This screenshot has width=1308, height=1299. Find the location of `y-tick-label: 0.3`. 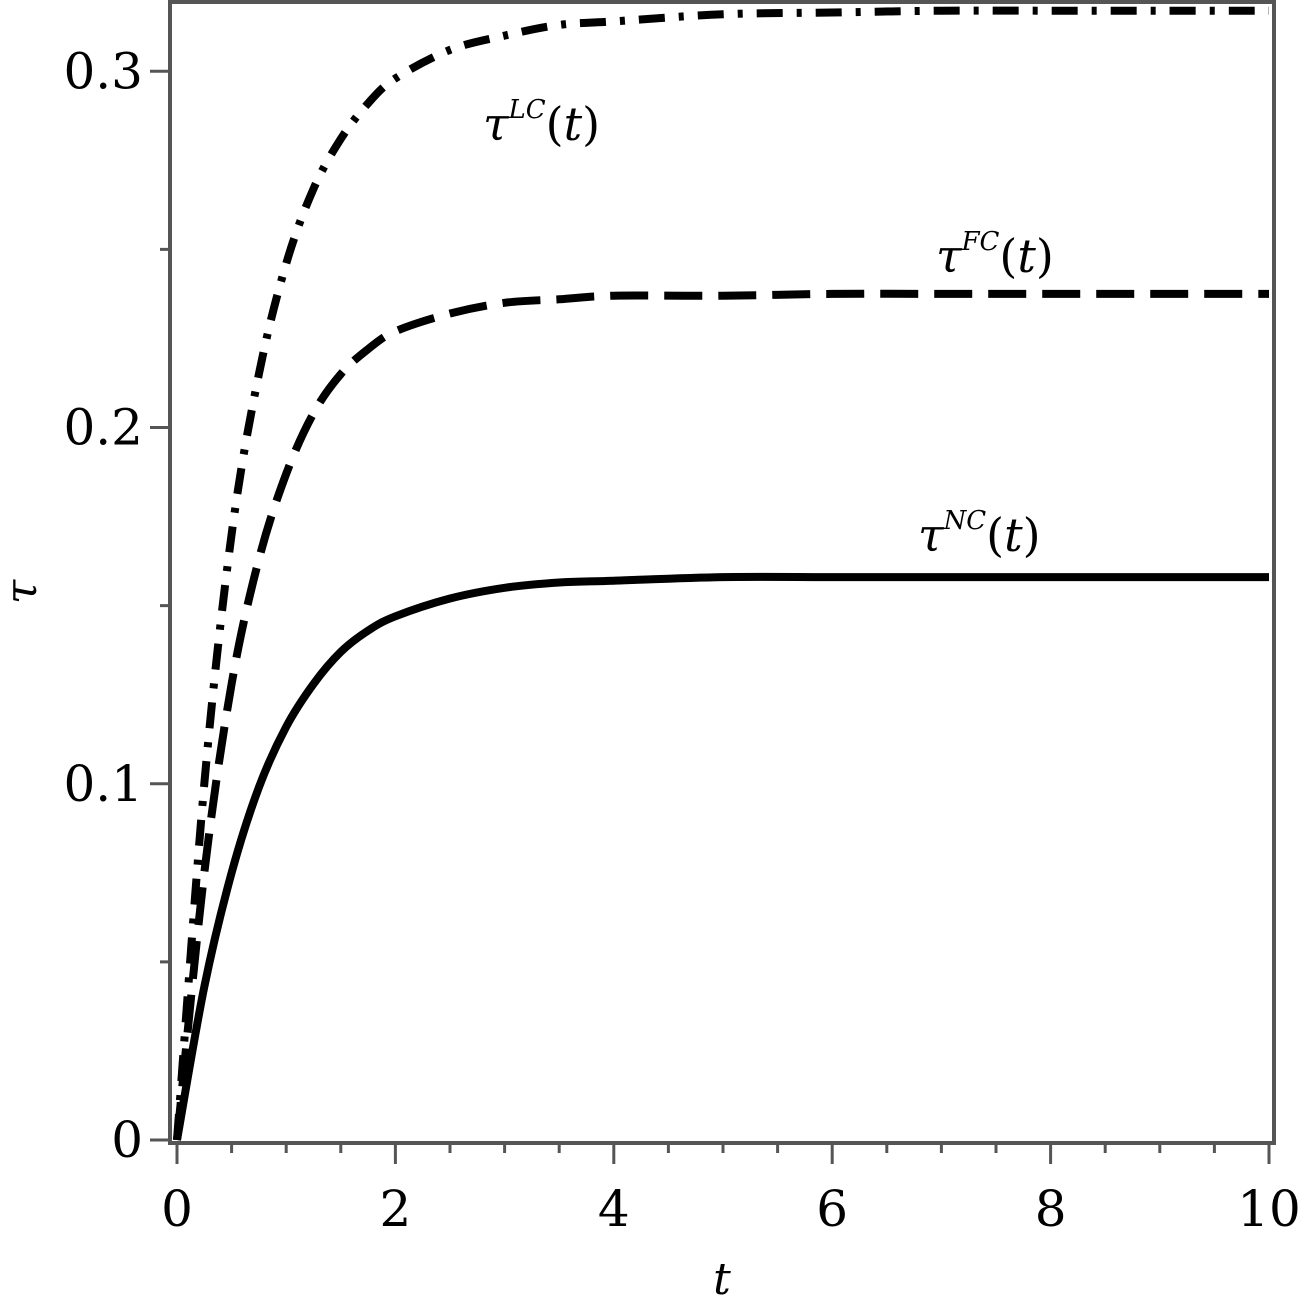

y-tick-label: 0.3 is located at coordinates (103, 71).